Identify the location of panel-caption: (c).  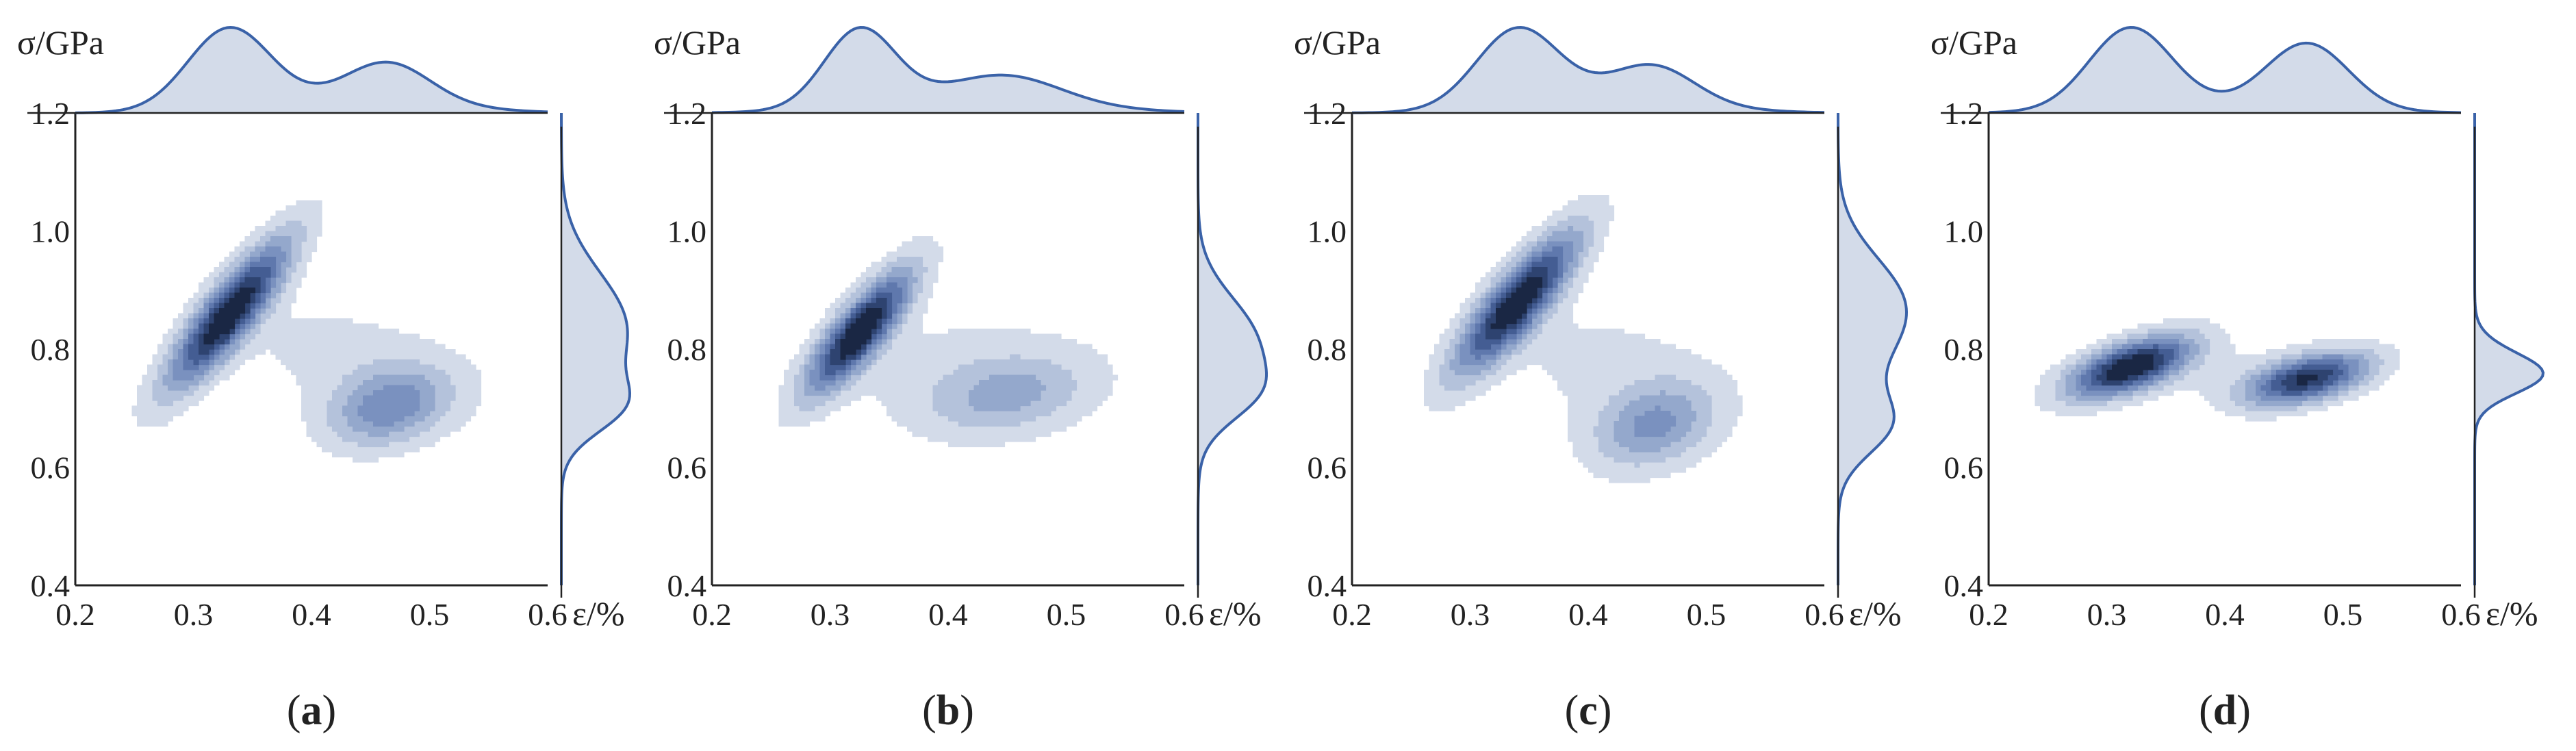
(1588, 710).